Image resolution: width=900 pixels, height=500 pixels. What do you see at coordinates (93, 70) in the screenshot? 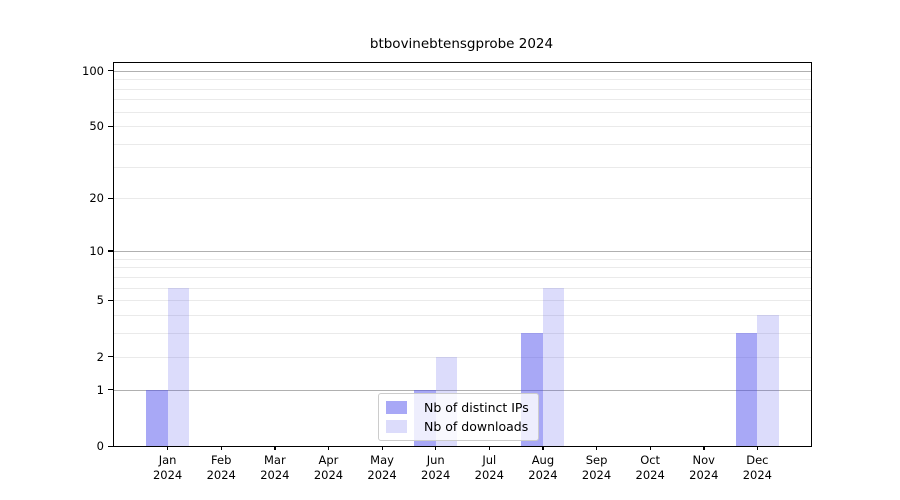
I see `y-tick-label: 100` at bounding box center [93, 70].